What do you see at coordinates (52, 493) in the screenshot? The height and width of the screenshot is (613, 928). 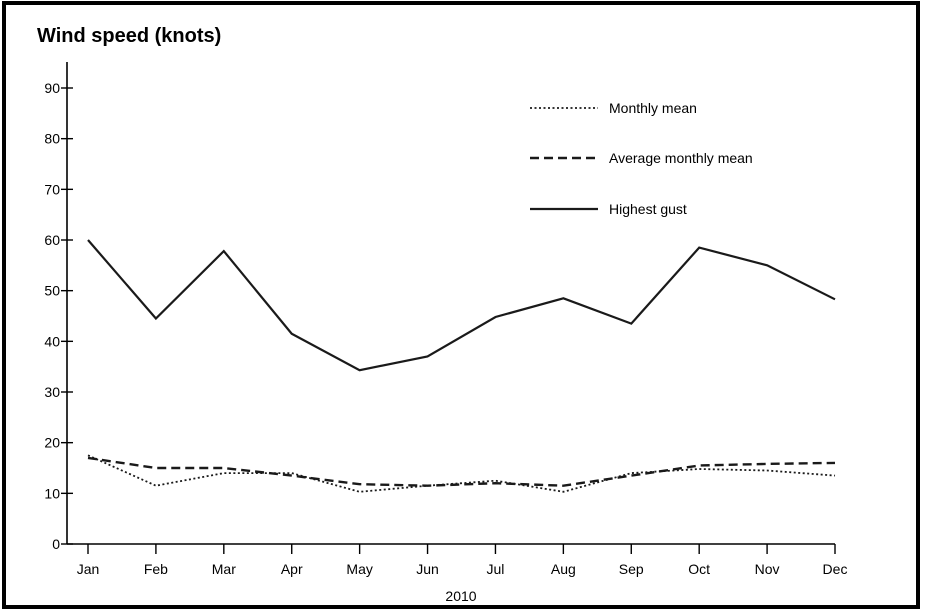 I see `y-tick-label: 10` at bounding box center [52, 493].